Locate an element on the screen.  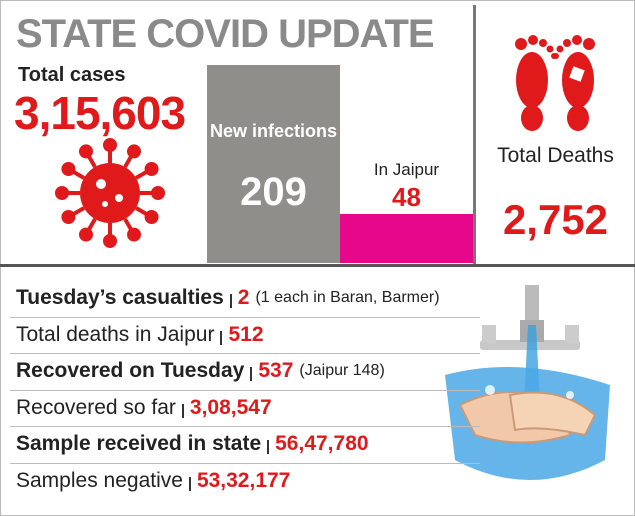
stat-label: Tuesday’s casualties is located at coordinates (120, 297).